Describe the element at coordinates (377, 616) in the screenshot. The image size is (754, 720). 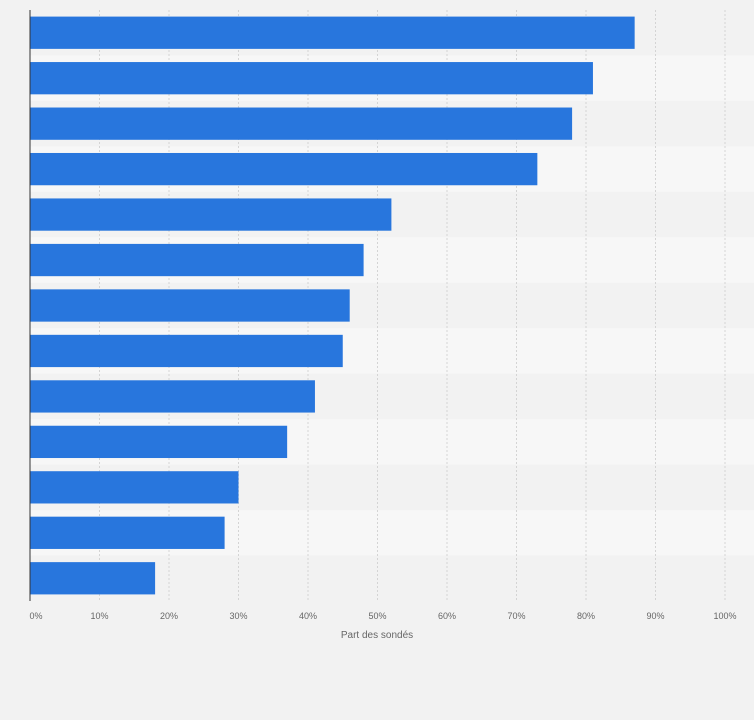
I see `x-tick-label: 50%` at that location.